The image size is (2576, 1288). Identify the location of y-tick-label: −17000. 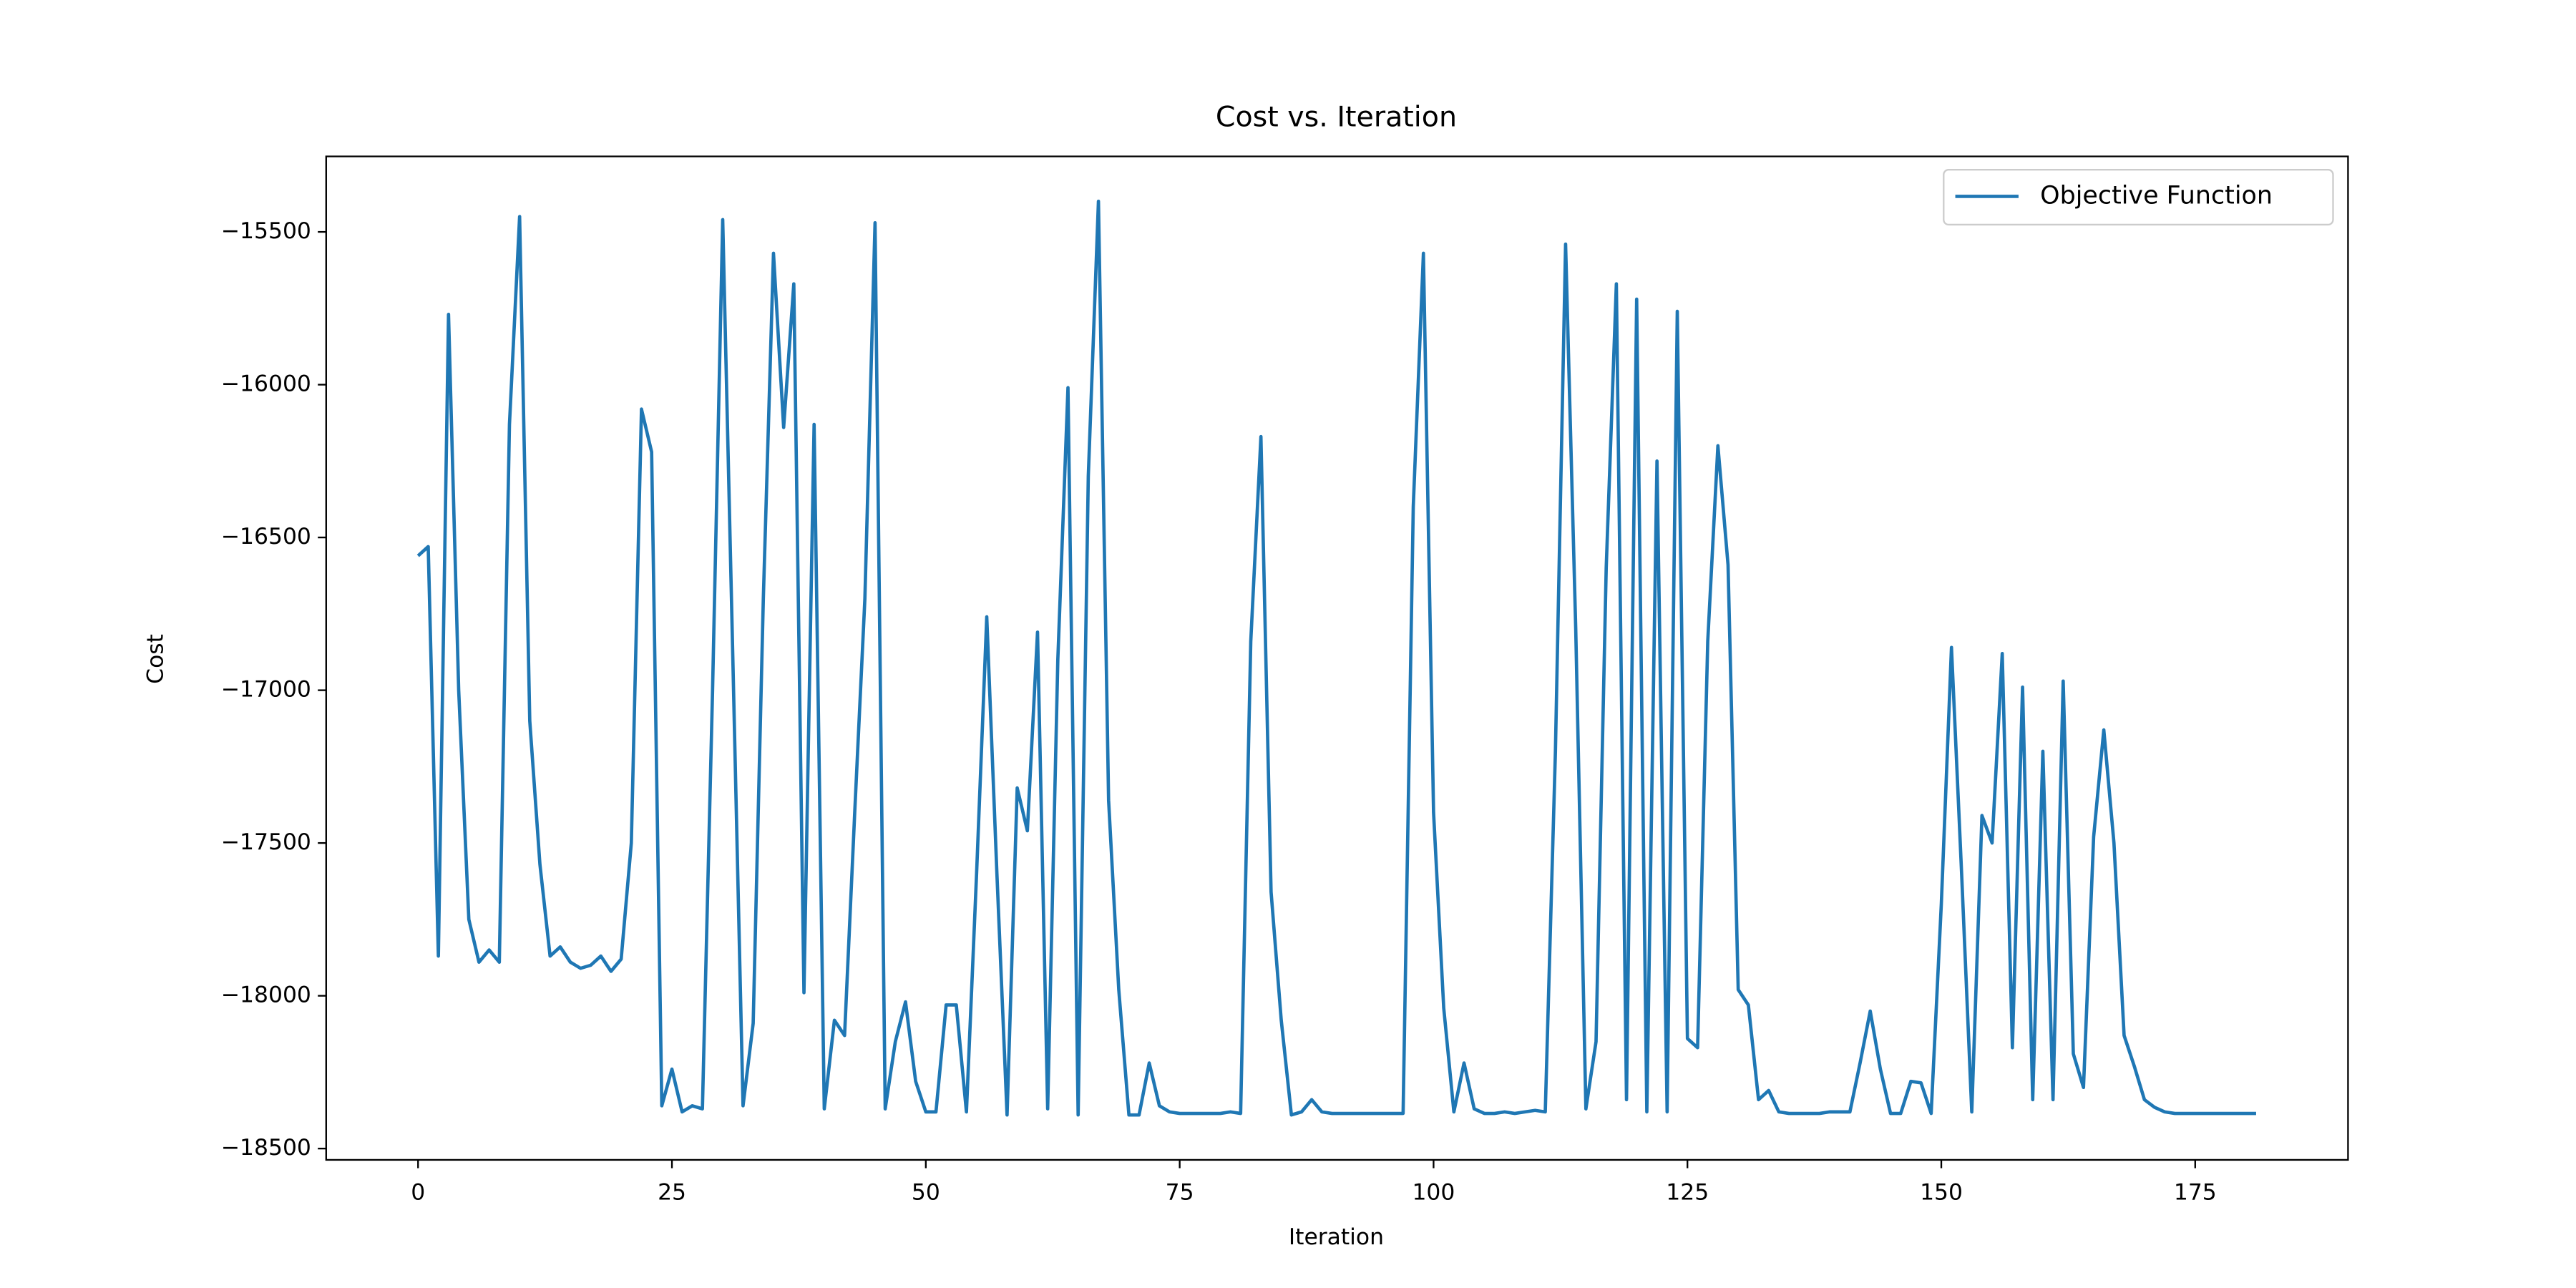
(266, 690).